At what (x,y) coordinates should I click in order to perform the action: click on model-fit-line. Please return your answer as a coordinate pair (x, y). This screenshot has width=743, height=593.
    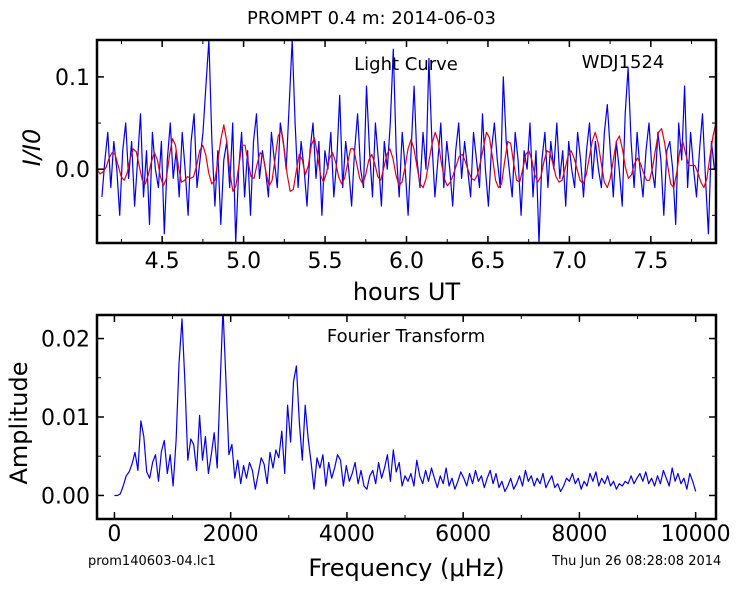
    Looking at the image, I should click on (406, 157).